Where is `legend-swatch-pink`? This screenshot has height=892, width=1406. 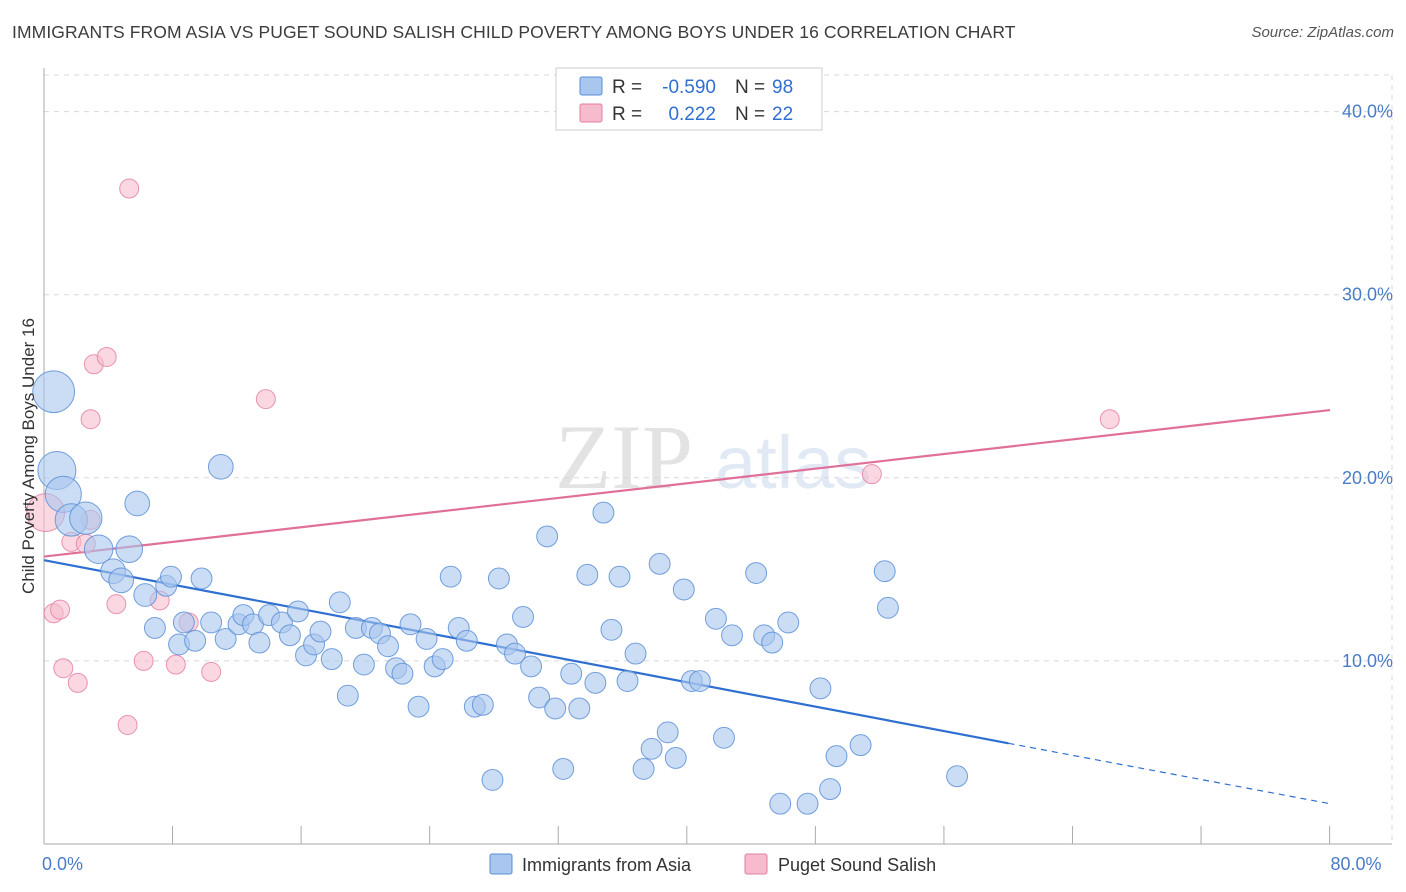 legend-swatch-pink is located at coordinates (591, 113).